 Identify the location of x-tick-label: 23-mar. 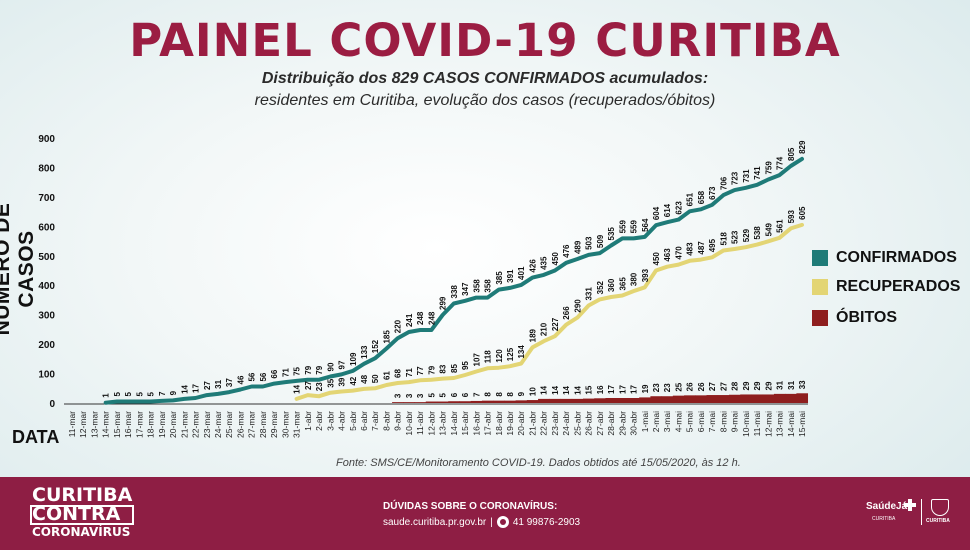
(207, 424).